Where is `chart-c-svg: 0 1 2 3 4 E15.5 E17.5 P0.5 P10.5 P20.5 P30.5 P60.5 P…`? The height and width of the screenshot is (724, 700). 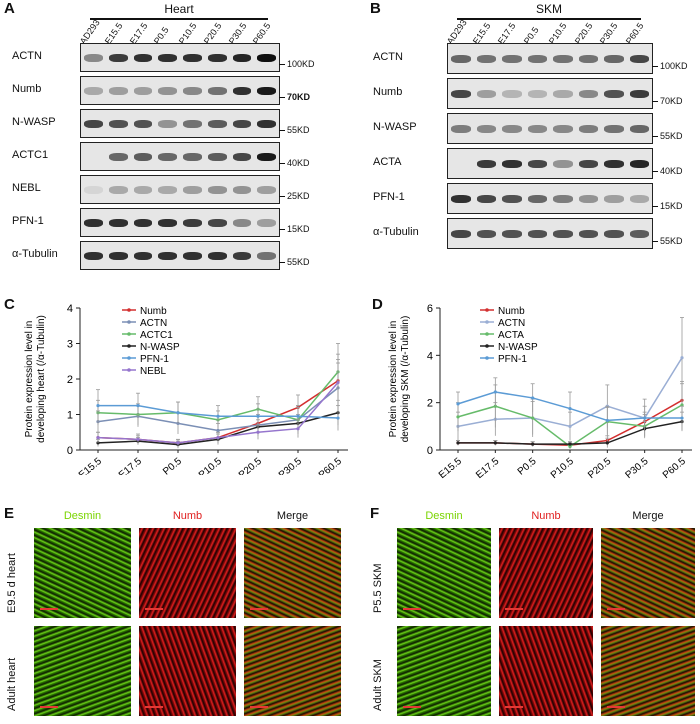
chart-c-svg: 0 1 2 3 4 E15.5 E17.5 P0.5 P10.5 P20.5 P30.5 P60.5 P… is located at coordinates (186, 392).